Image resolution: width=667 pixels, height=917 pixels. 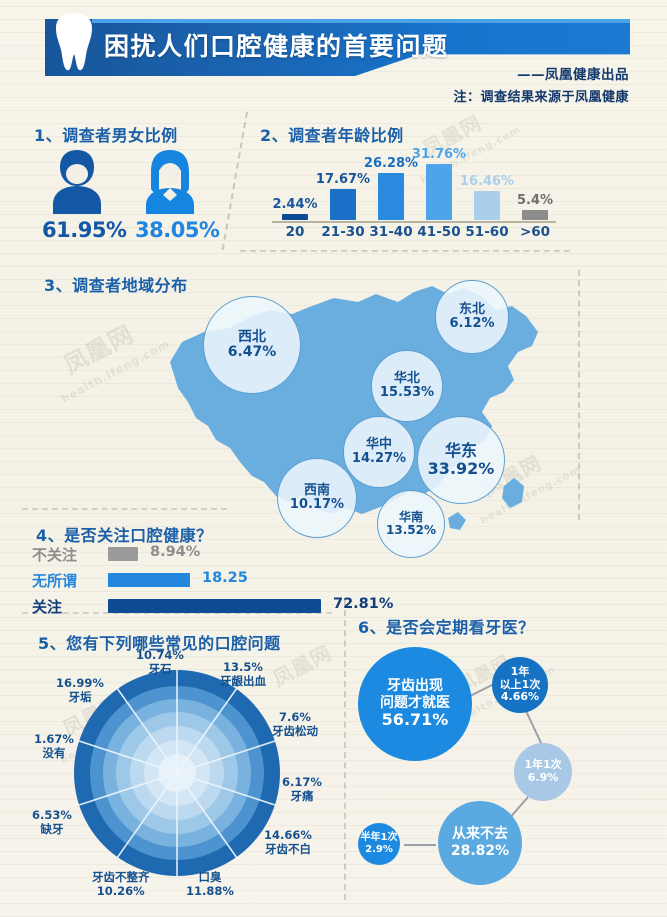 What do you see at coordinates (234, 181) in the screenshot?
I see `divider-s1-s2` at bounding box center [234, 181].